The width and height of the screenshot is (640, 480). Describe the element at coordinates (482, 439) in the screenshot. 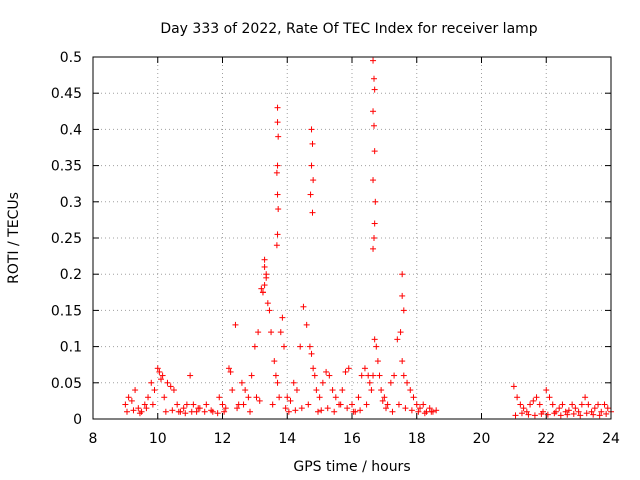

I see `x-tick-label: 20` at that location.